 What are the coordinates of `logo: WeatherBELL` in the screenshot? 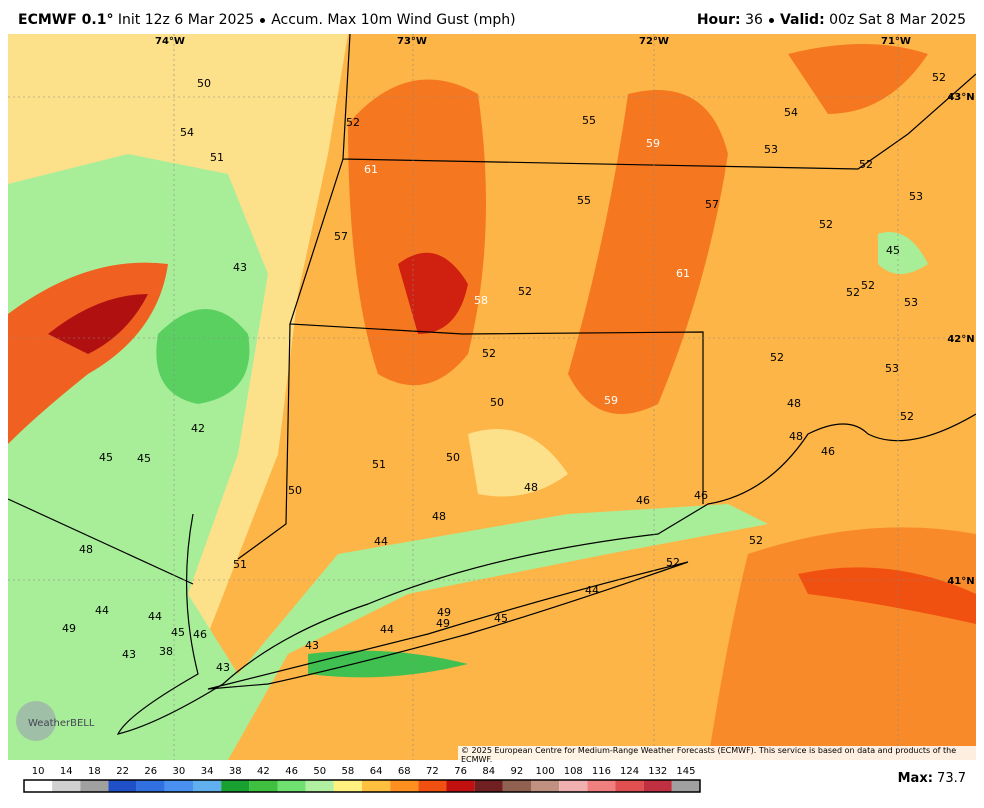 It's located at (55, 721).